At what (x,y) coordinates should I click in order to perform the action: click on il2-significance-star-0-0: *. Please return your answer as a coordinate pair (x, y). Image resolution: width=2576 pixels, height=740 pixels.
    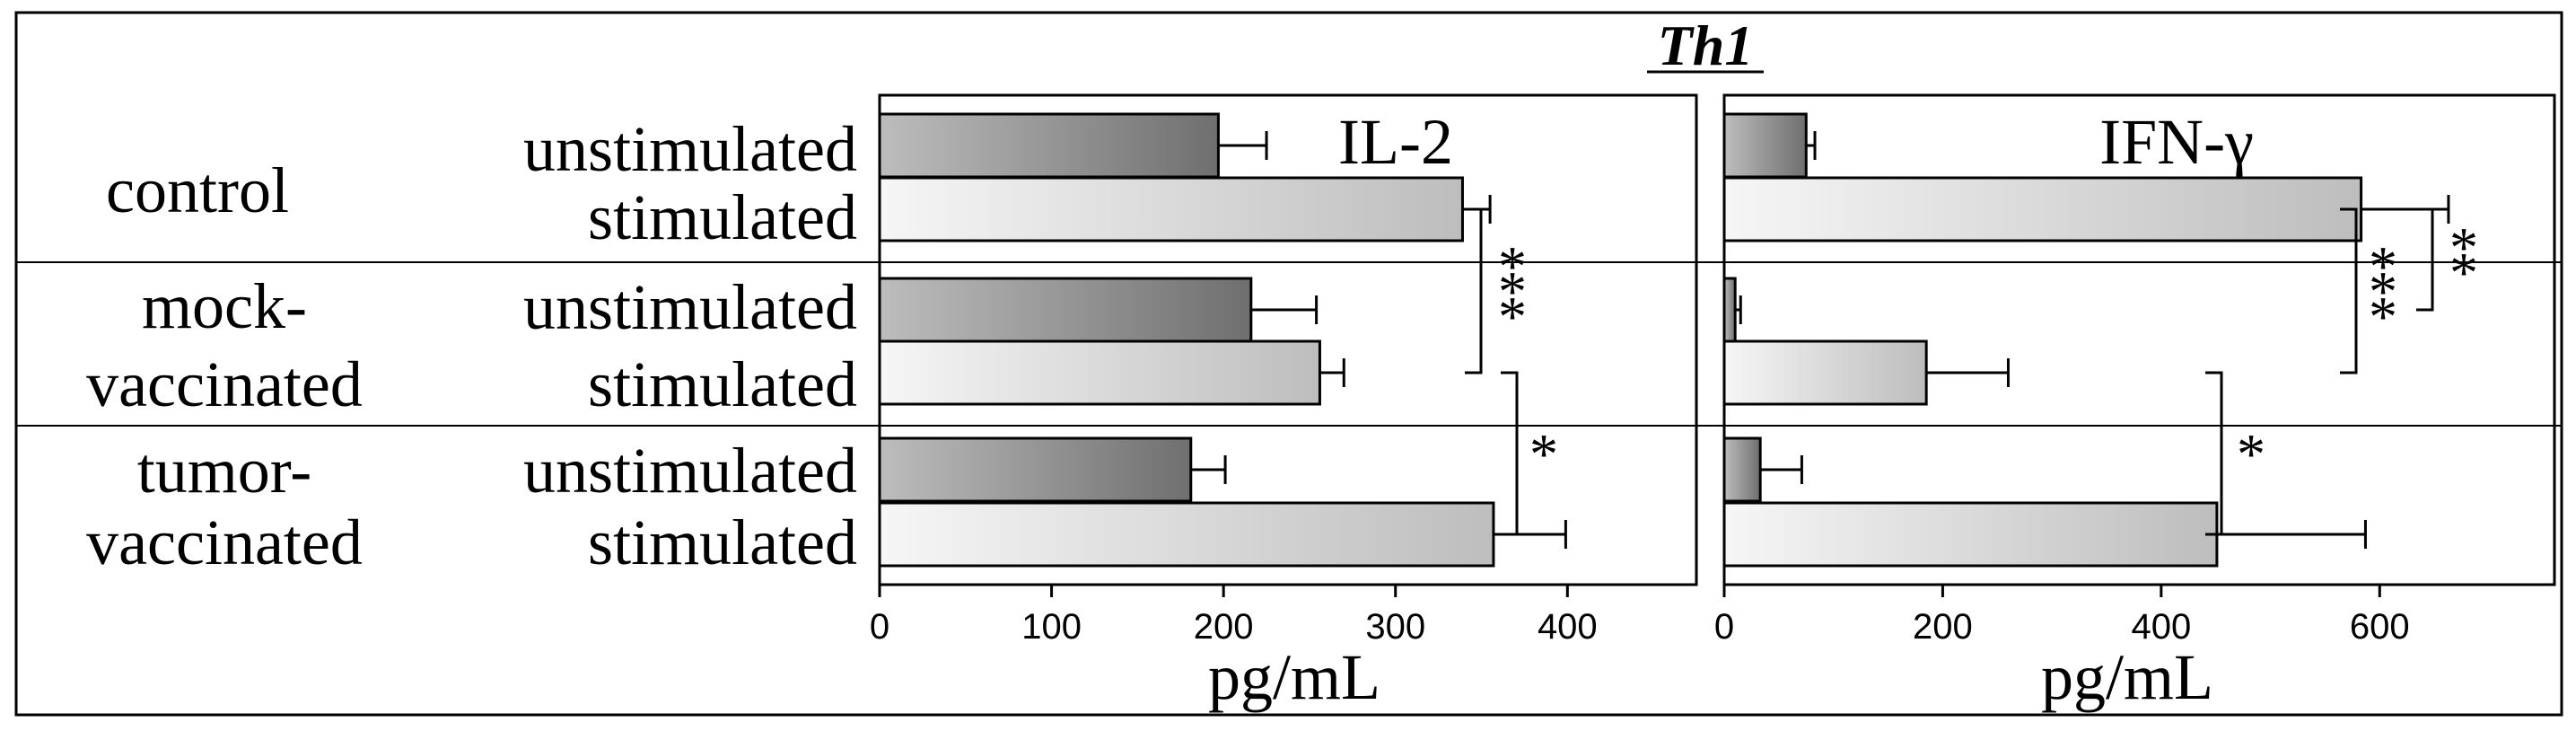
    Looking at the image, I should click on (1512, 266).